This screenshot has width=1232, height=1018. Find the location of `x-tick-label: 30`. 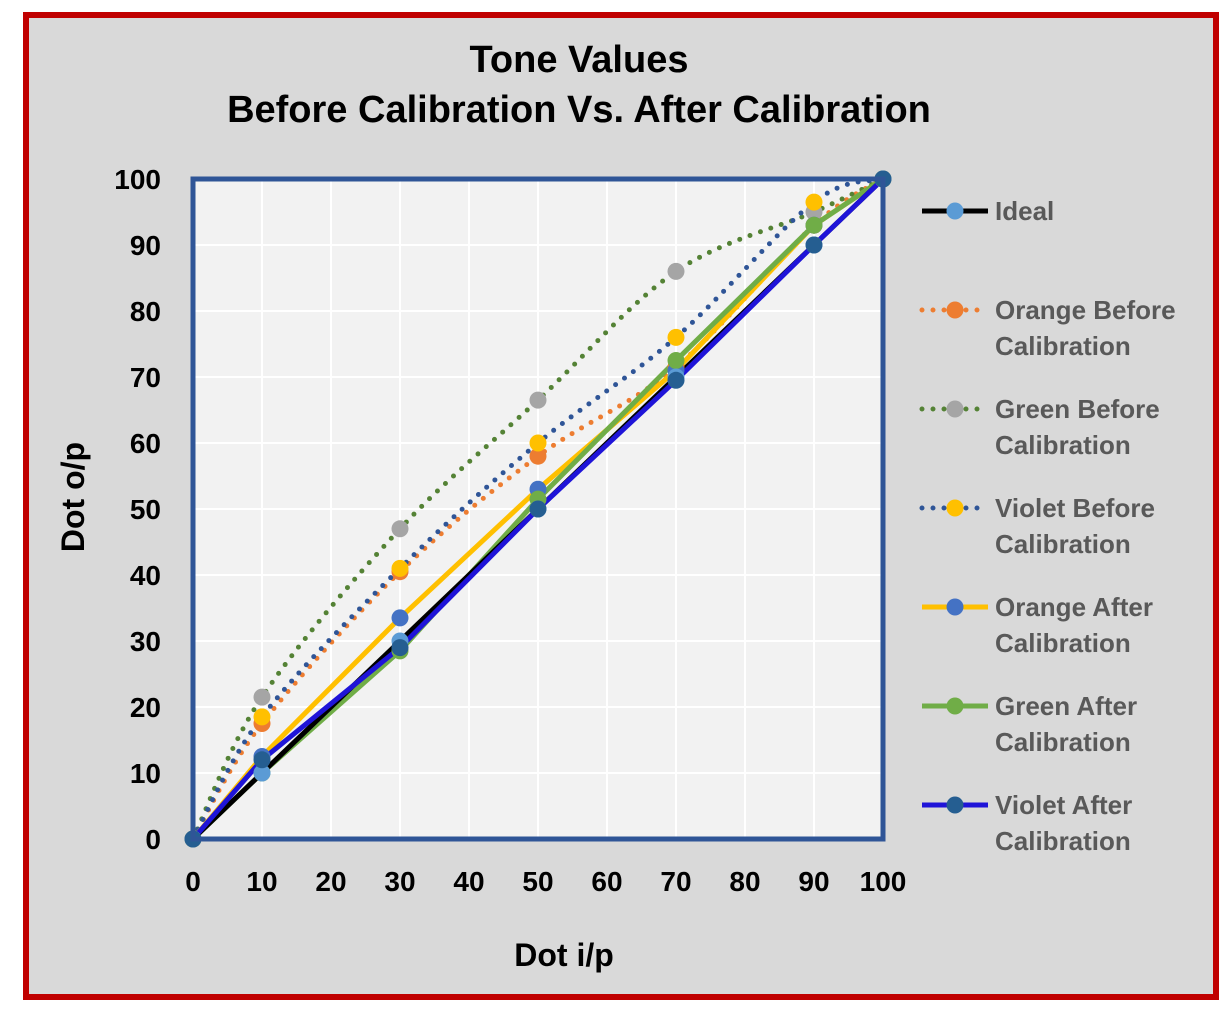

x-tick-label: 30 is located at coordinates (399, 881).